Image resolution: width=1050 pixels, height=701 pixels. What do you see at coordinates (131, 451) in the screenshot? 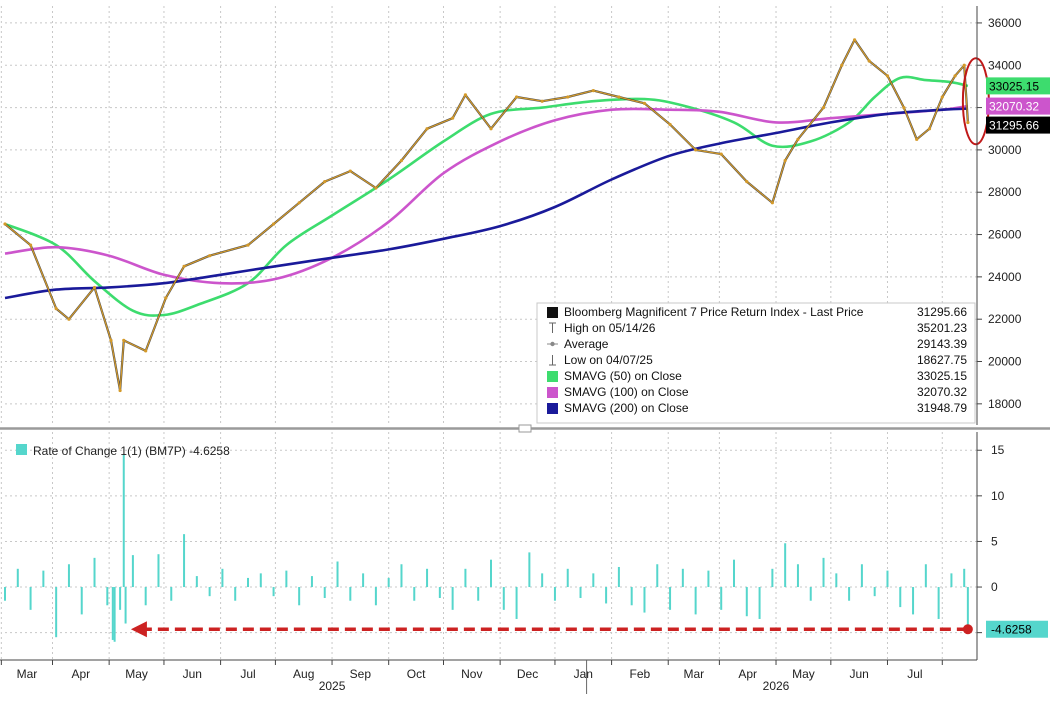
I see `roc-legend-label: Rate of Change 1(1) (BM7P) -4.6258` at bounding box center [131, 451].